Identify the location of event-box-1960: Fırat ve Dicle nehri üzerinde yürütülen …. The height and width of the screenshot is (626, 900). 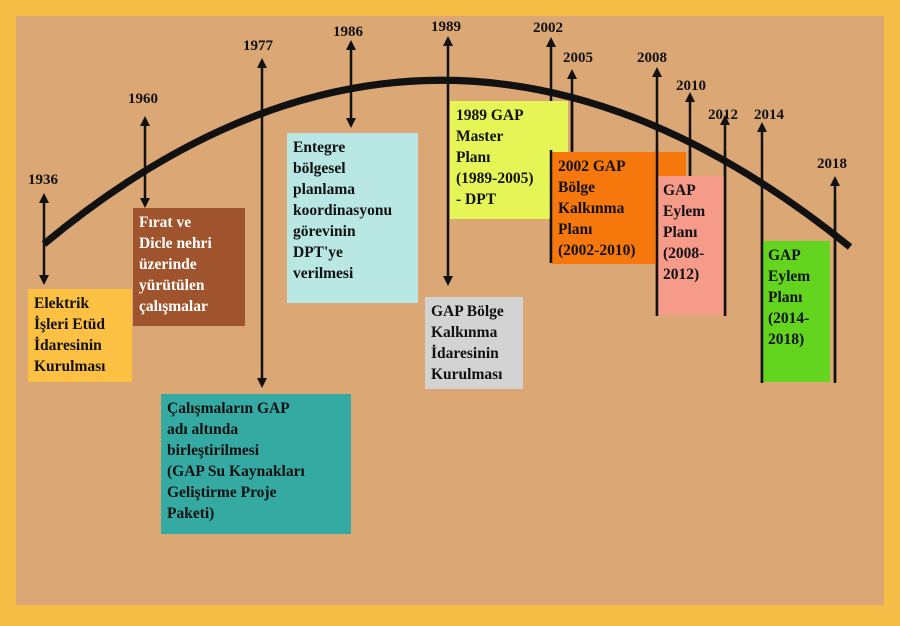
(189, 267).